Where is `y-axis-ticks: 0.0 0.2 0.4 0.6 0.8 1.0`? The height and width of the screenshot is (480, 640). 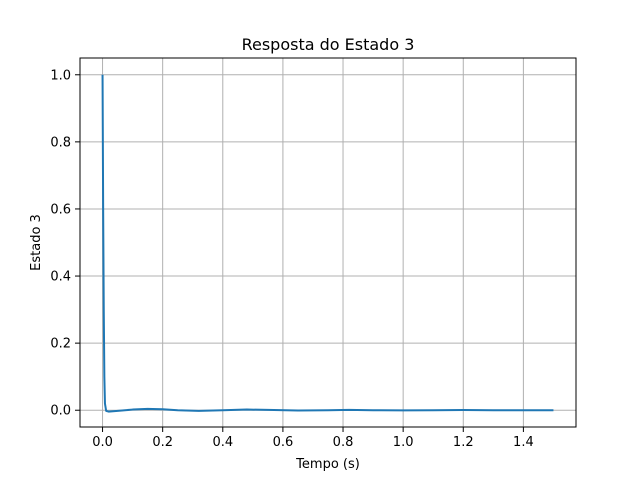
y-axis-ticks: 0.0 0.2 0.4 0.6 0.8 1.0 is located at coordinates (65, 243).